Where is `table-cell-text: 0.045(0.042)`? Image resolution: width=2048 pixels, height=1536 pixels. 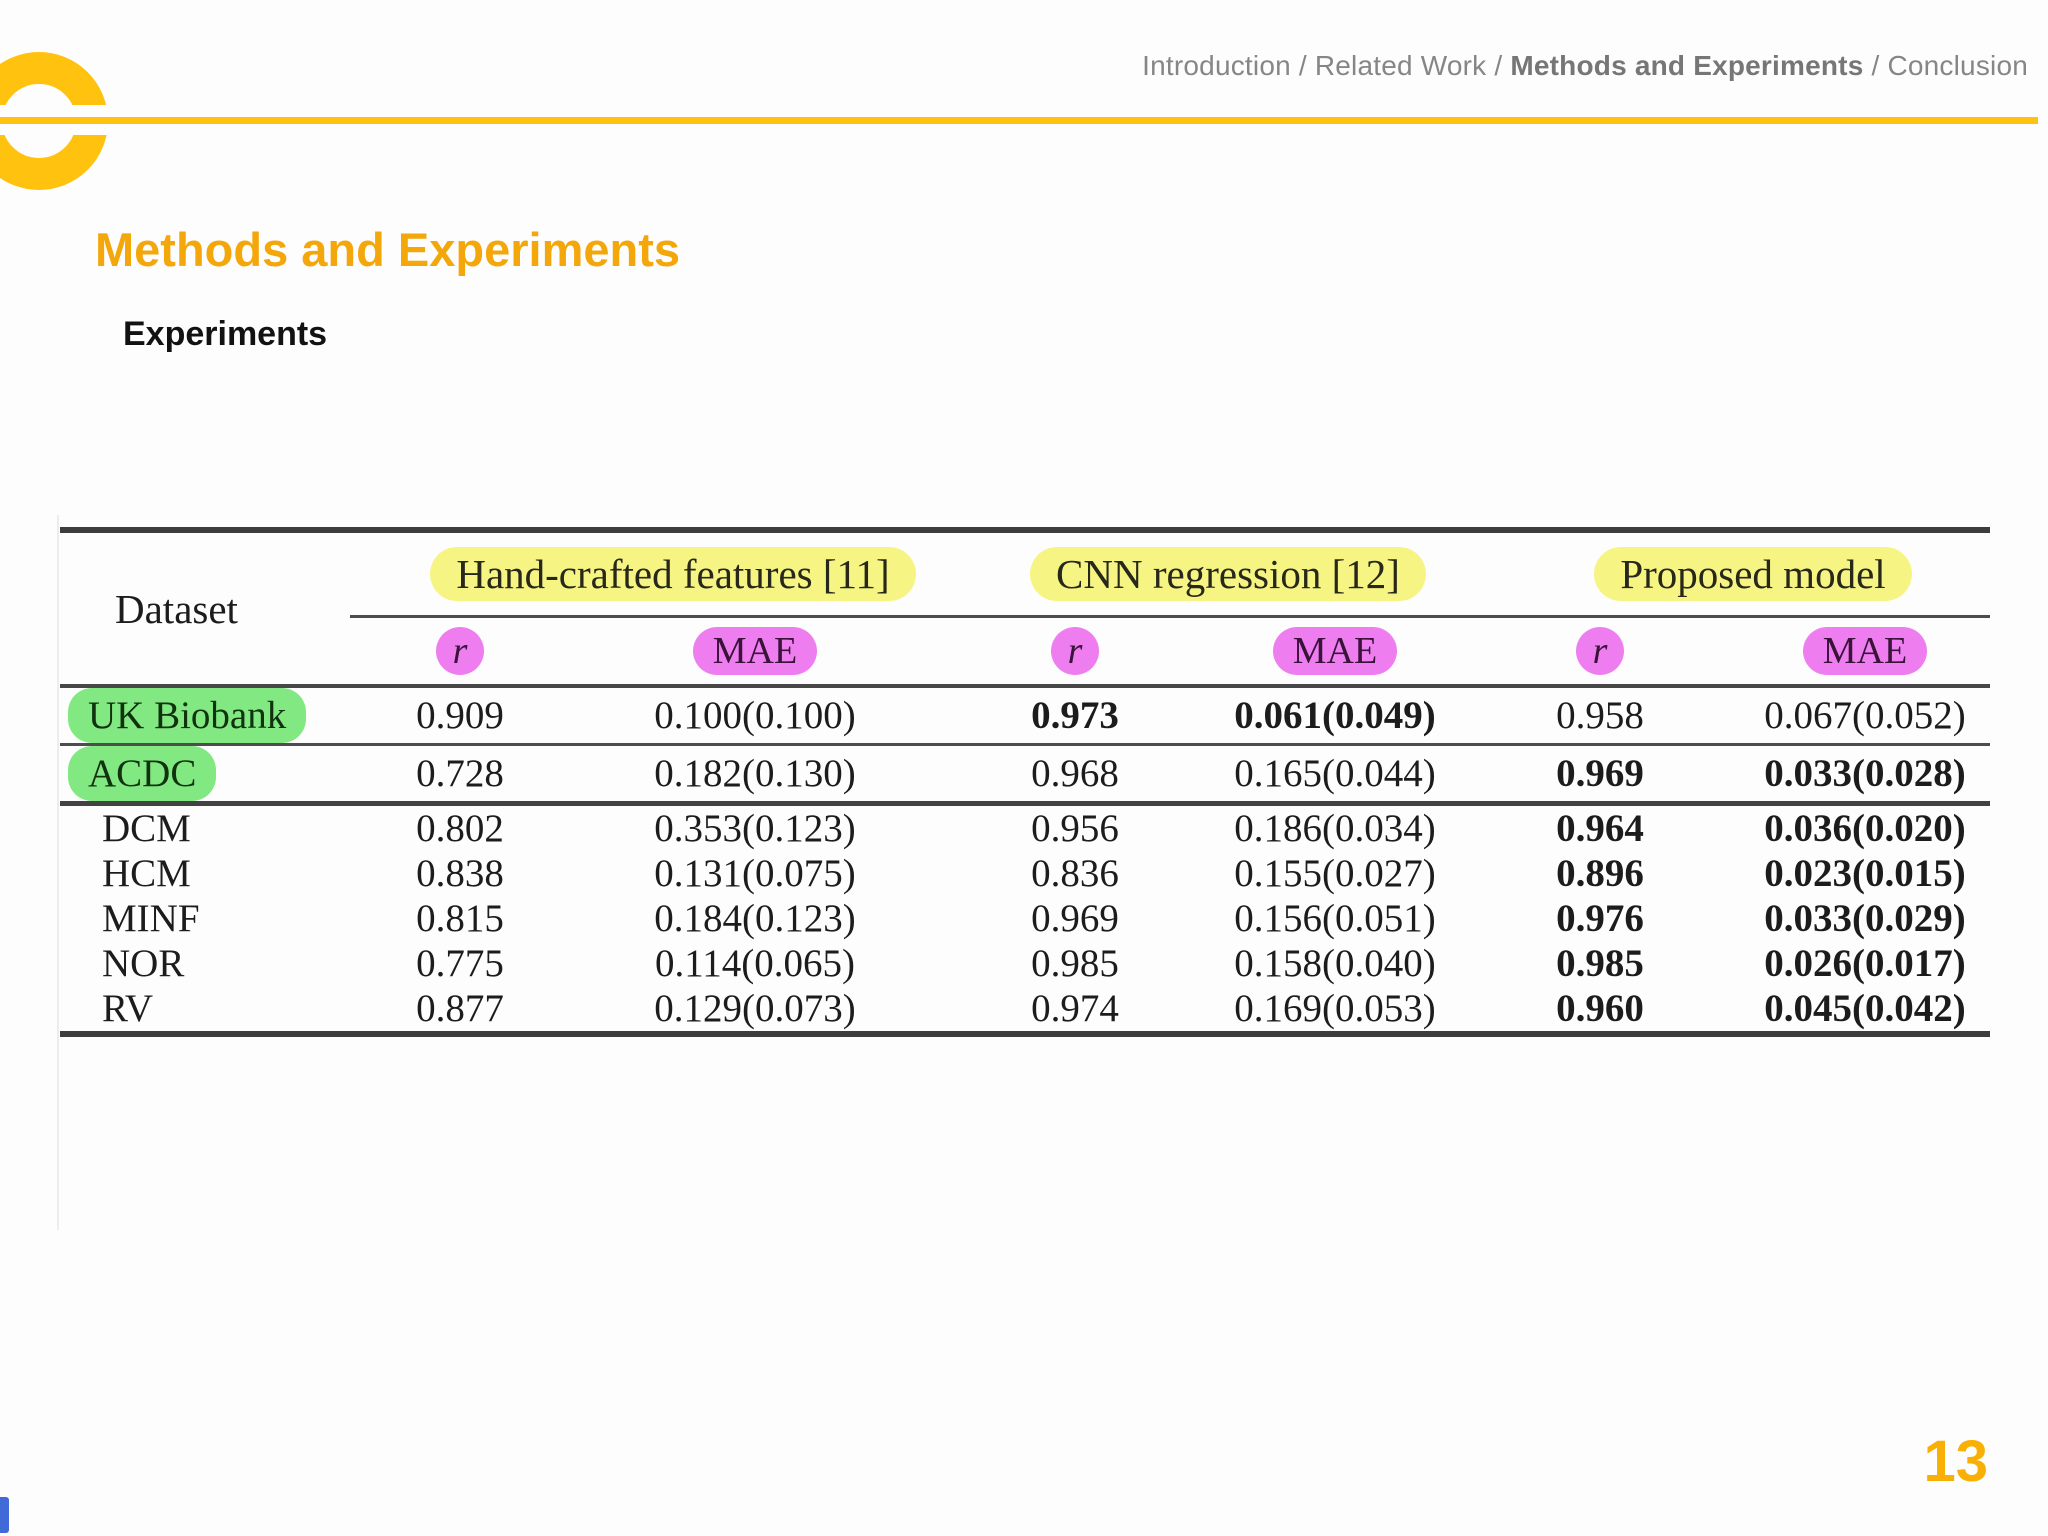 table-cell-text: 0.045(0.042) is located at coordinates (1865, 1008).